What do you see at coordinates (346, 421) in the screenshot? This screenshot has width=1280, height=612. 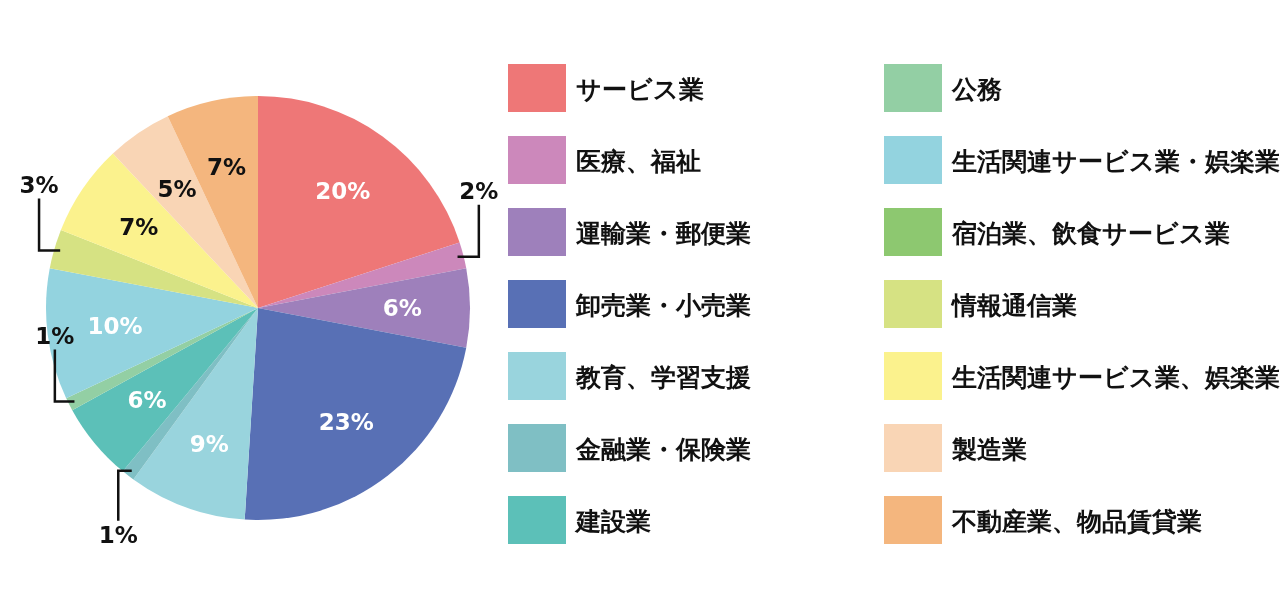 I see `data-label: 23%` at bounding box center [346, 421].